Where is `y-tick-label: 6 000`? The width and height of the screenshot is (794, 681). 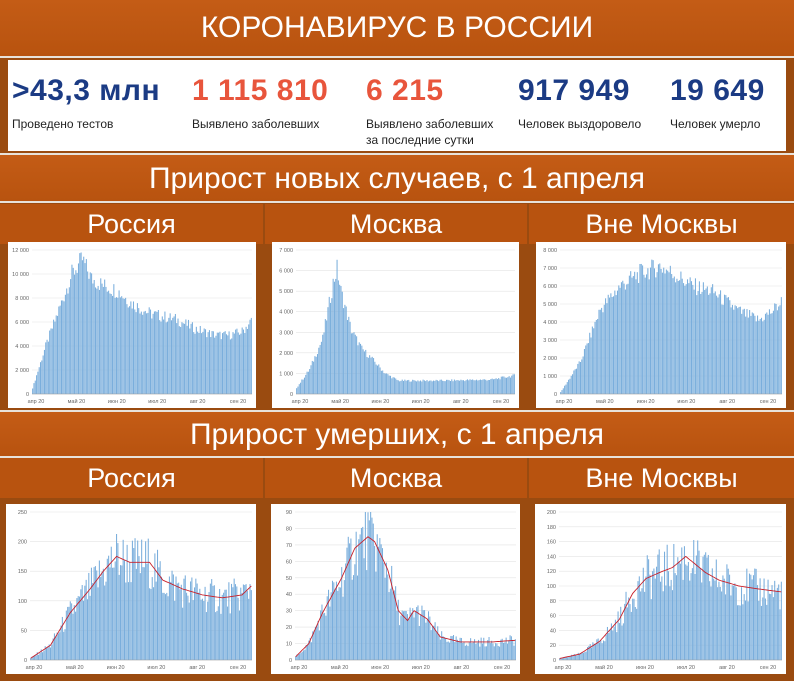 y-tick-label: 6 000 is located at coordinates (22, 323).